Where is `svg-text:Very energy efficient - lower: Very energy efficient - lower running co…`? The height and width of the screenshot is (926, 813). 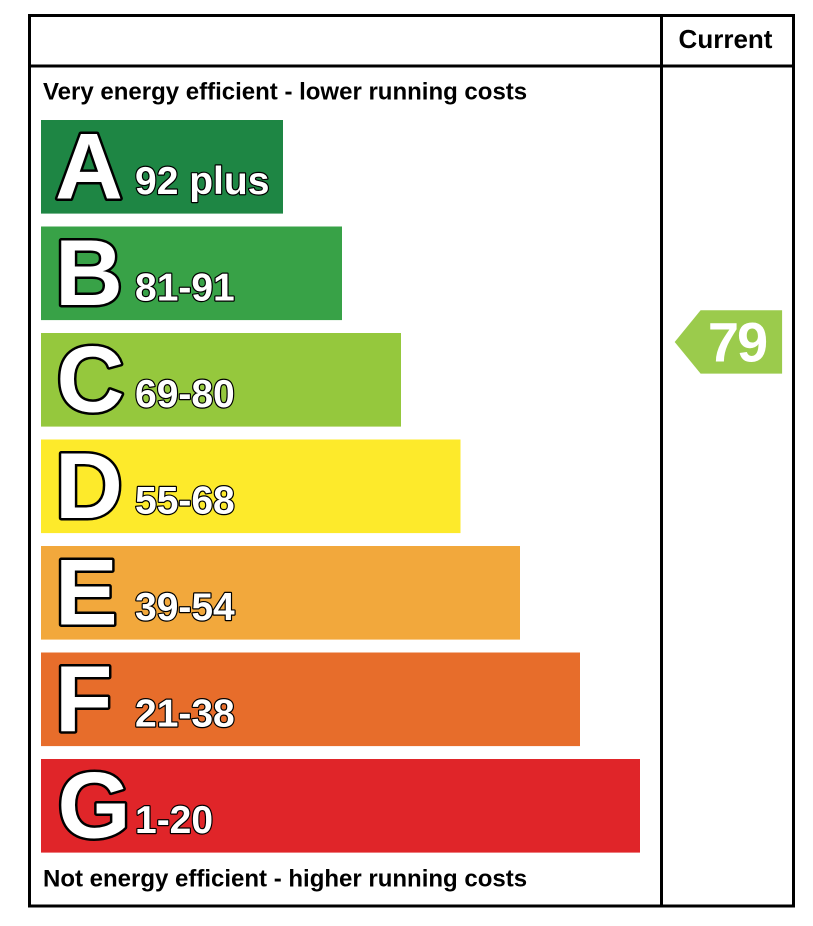 svg-text:Very energy efficient - lower: Very energy efficient - lower running co… is located at coordinates (285, 92).